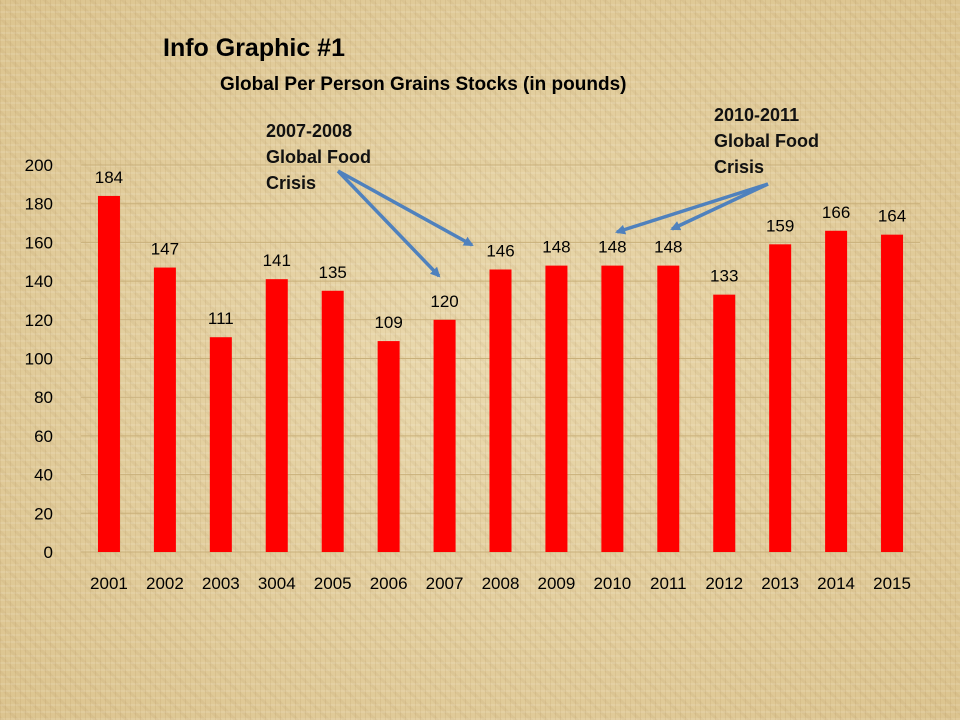 Image resolution: width=960 pixels, height=720 pixels. I want to click on bar-2010, so click(612, 408).